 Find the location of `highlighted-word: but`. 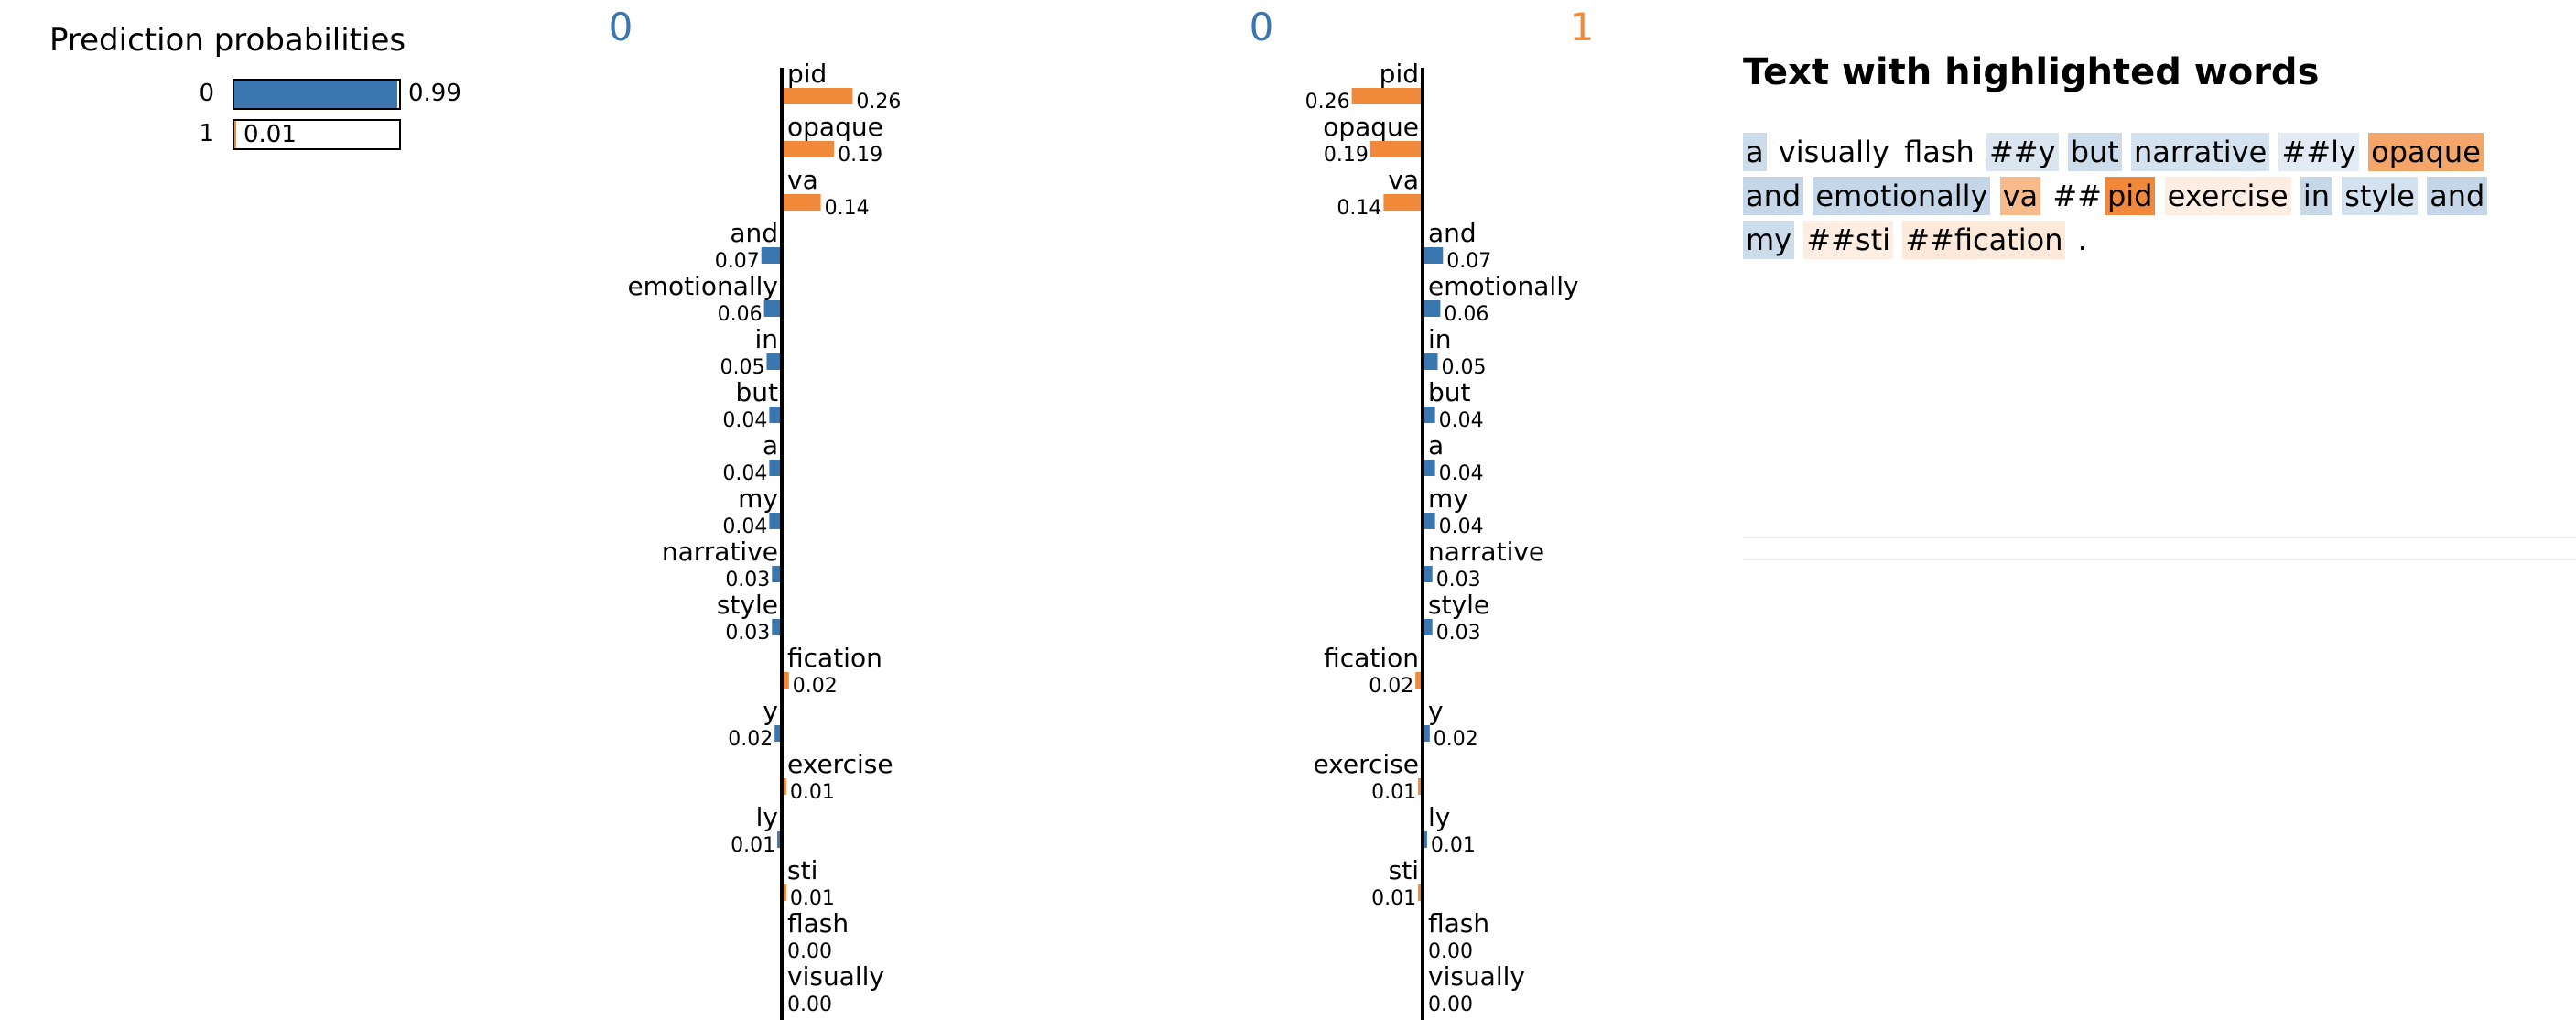

highlighted-word: but is located at coordinates (2095, 152).